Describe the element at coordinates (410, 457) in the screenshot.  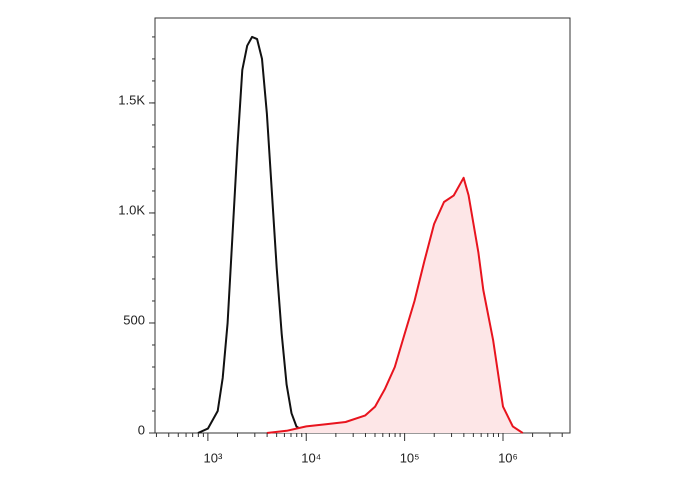
I see `x-tick-label: 10⁵` at that location.